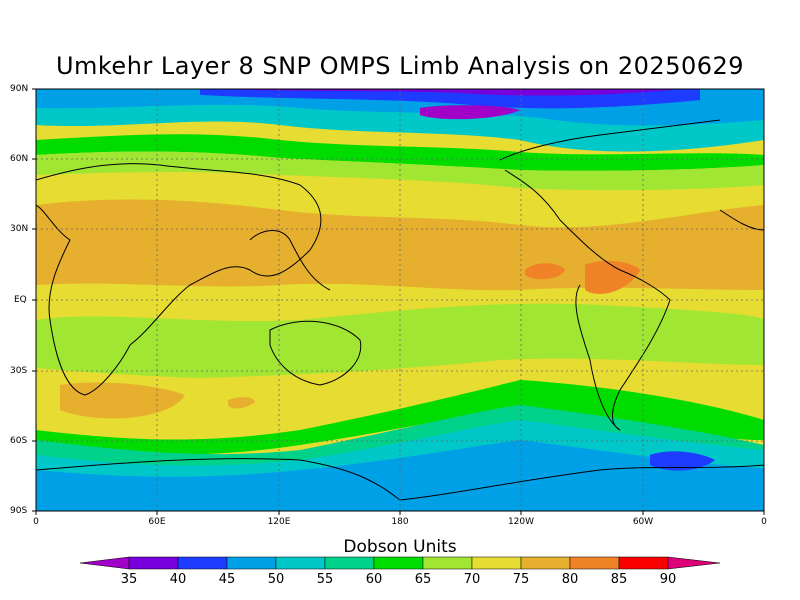 The width and height of the screenshot is (800, 600). Describe the element at coordinates (570, 579) in the screenshot. I see `colorbar-tick-label: 80` at that location.